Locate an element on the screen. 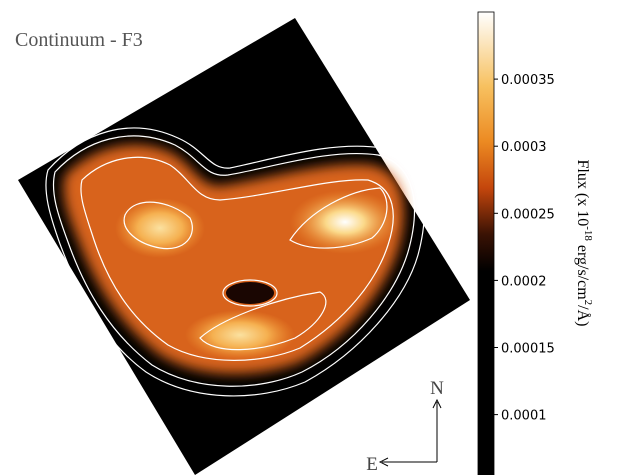 This screenshot has height=475, width=624. colorbar-tick-label: 0.00025 is located at coordinates (528, 214).